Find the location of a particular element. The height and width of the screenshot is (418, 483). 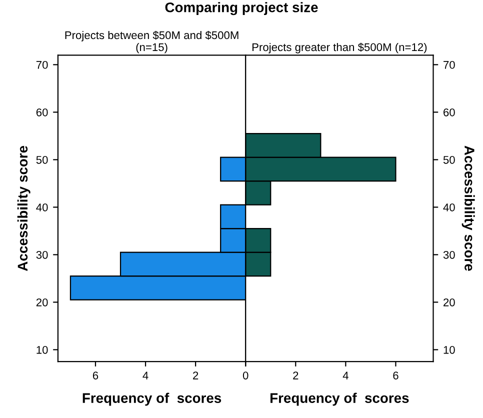

x-tick-label: 0 is located at coordinates (245, 376).